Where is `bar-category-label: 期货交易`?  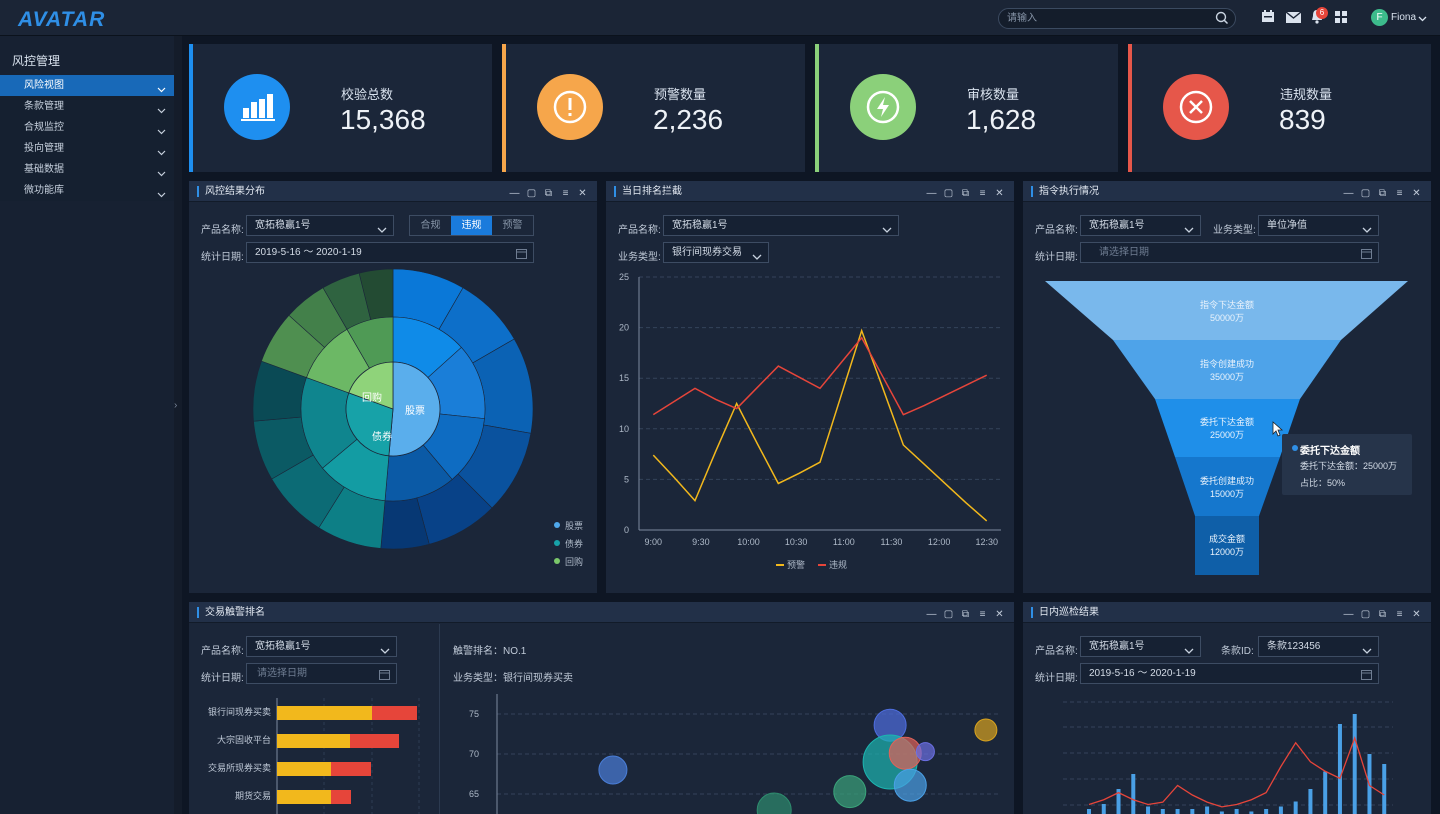
bar-category-label: 期货交易 is located at coordinates (253, 795).